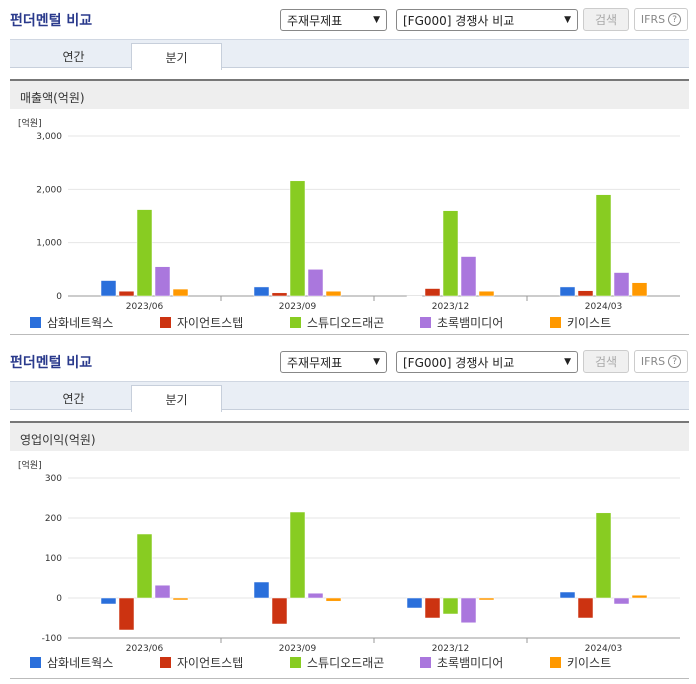 Image resolution: width=696 pixels, height=684 pixels. What do you see at coordinates (349, 678) in the screenshot?
I see `divider` at bounding box center [349, 678].